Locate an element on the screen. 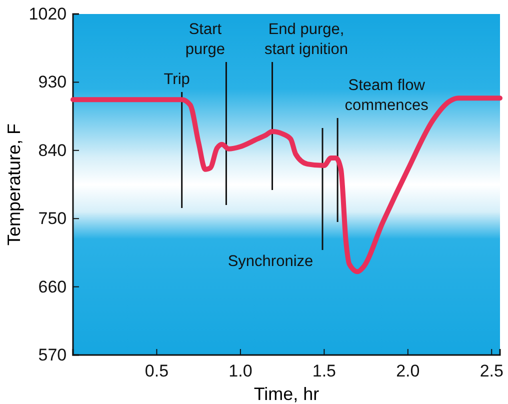 This screenshot has width=508, height=404. x-tick-label: 1.5 is located at coordinates (324, 371).